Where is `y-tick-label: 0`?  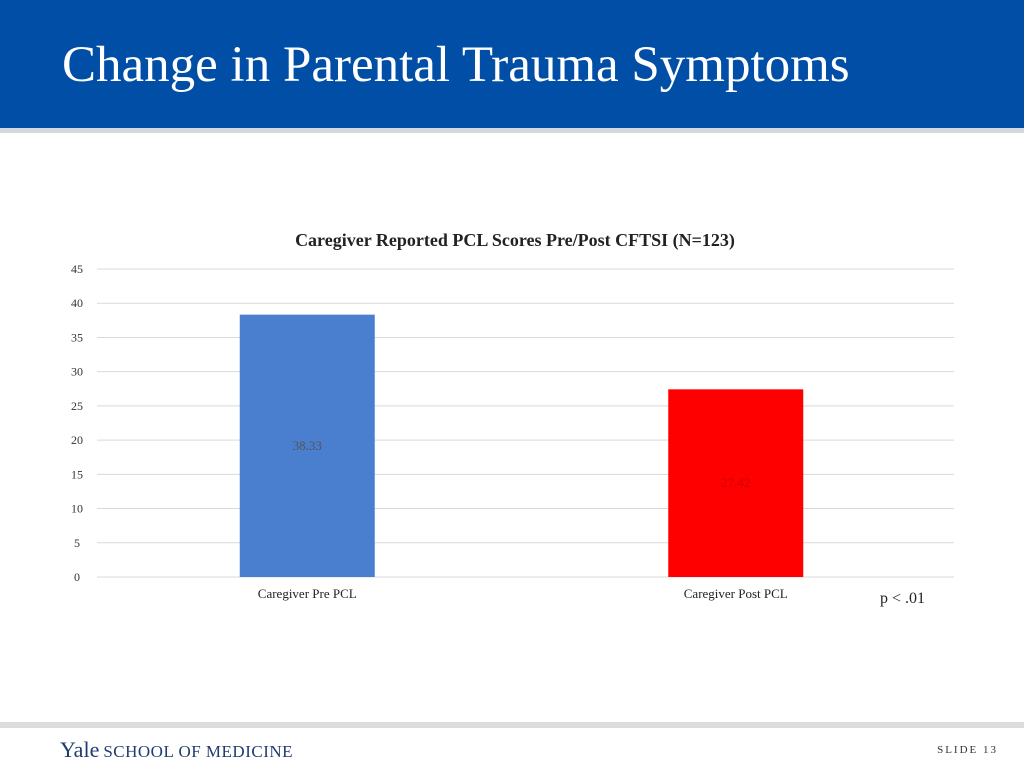 y-tick-label: 0 is located at coordinates (77, 577).